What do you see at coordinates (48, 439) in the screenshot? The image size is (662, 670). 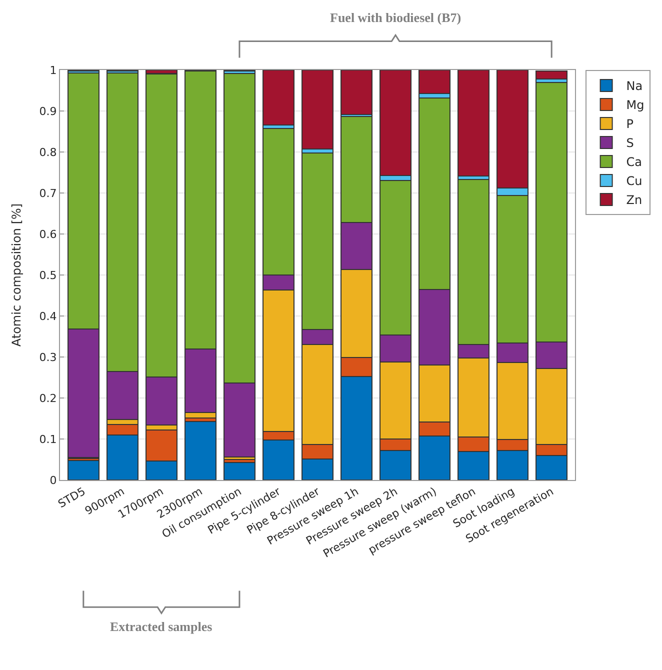 I see `y-tick-label: 0.1` at bounding box center [48, 439].